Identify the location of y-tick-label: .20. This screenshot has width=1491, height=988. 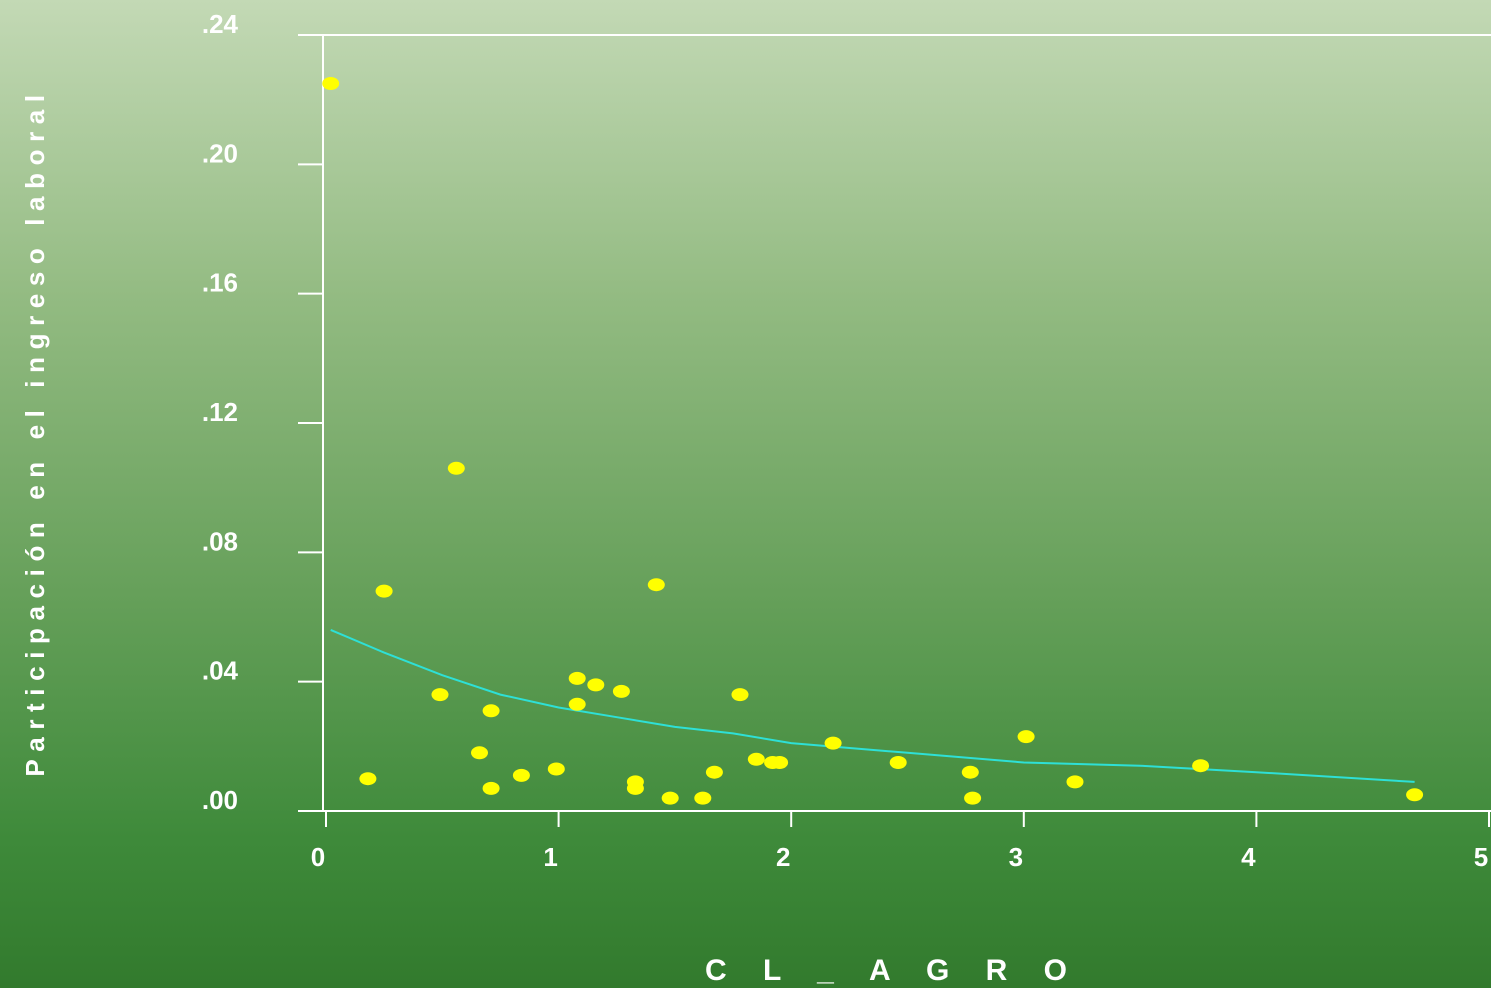
(220, 153).